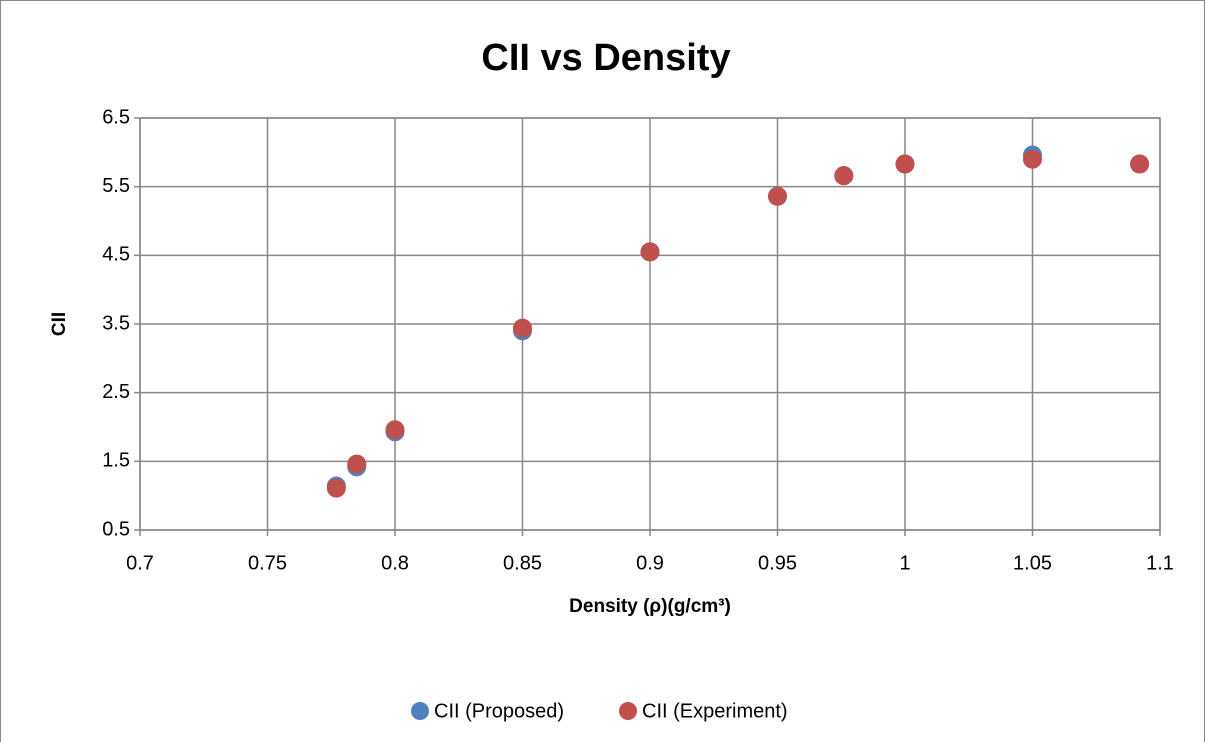  I want to click on chart-title: CII vs Density, so click(605, 58).